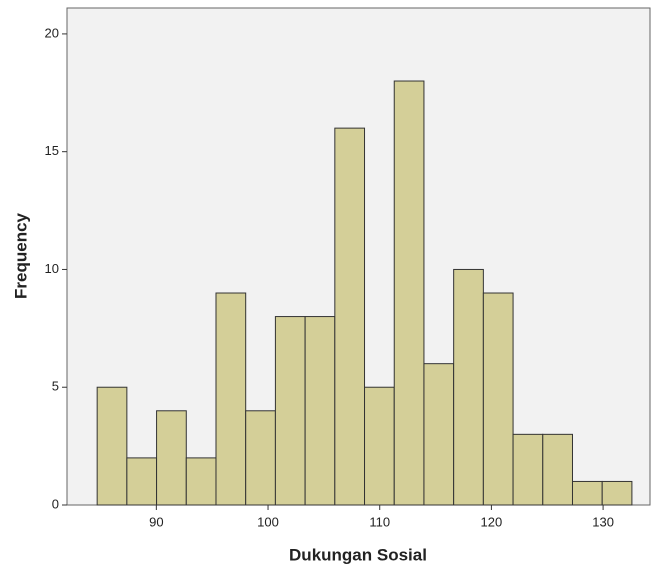  What do you see at coordinates (358, 554) in the screenshot?
I see `x-axis-title: Dukungan Sosial` at bounding box center [358, 554].